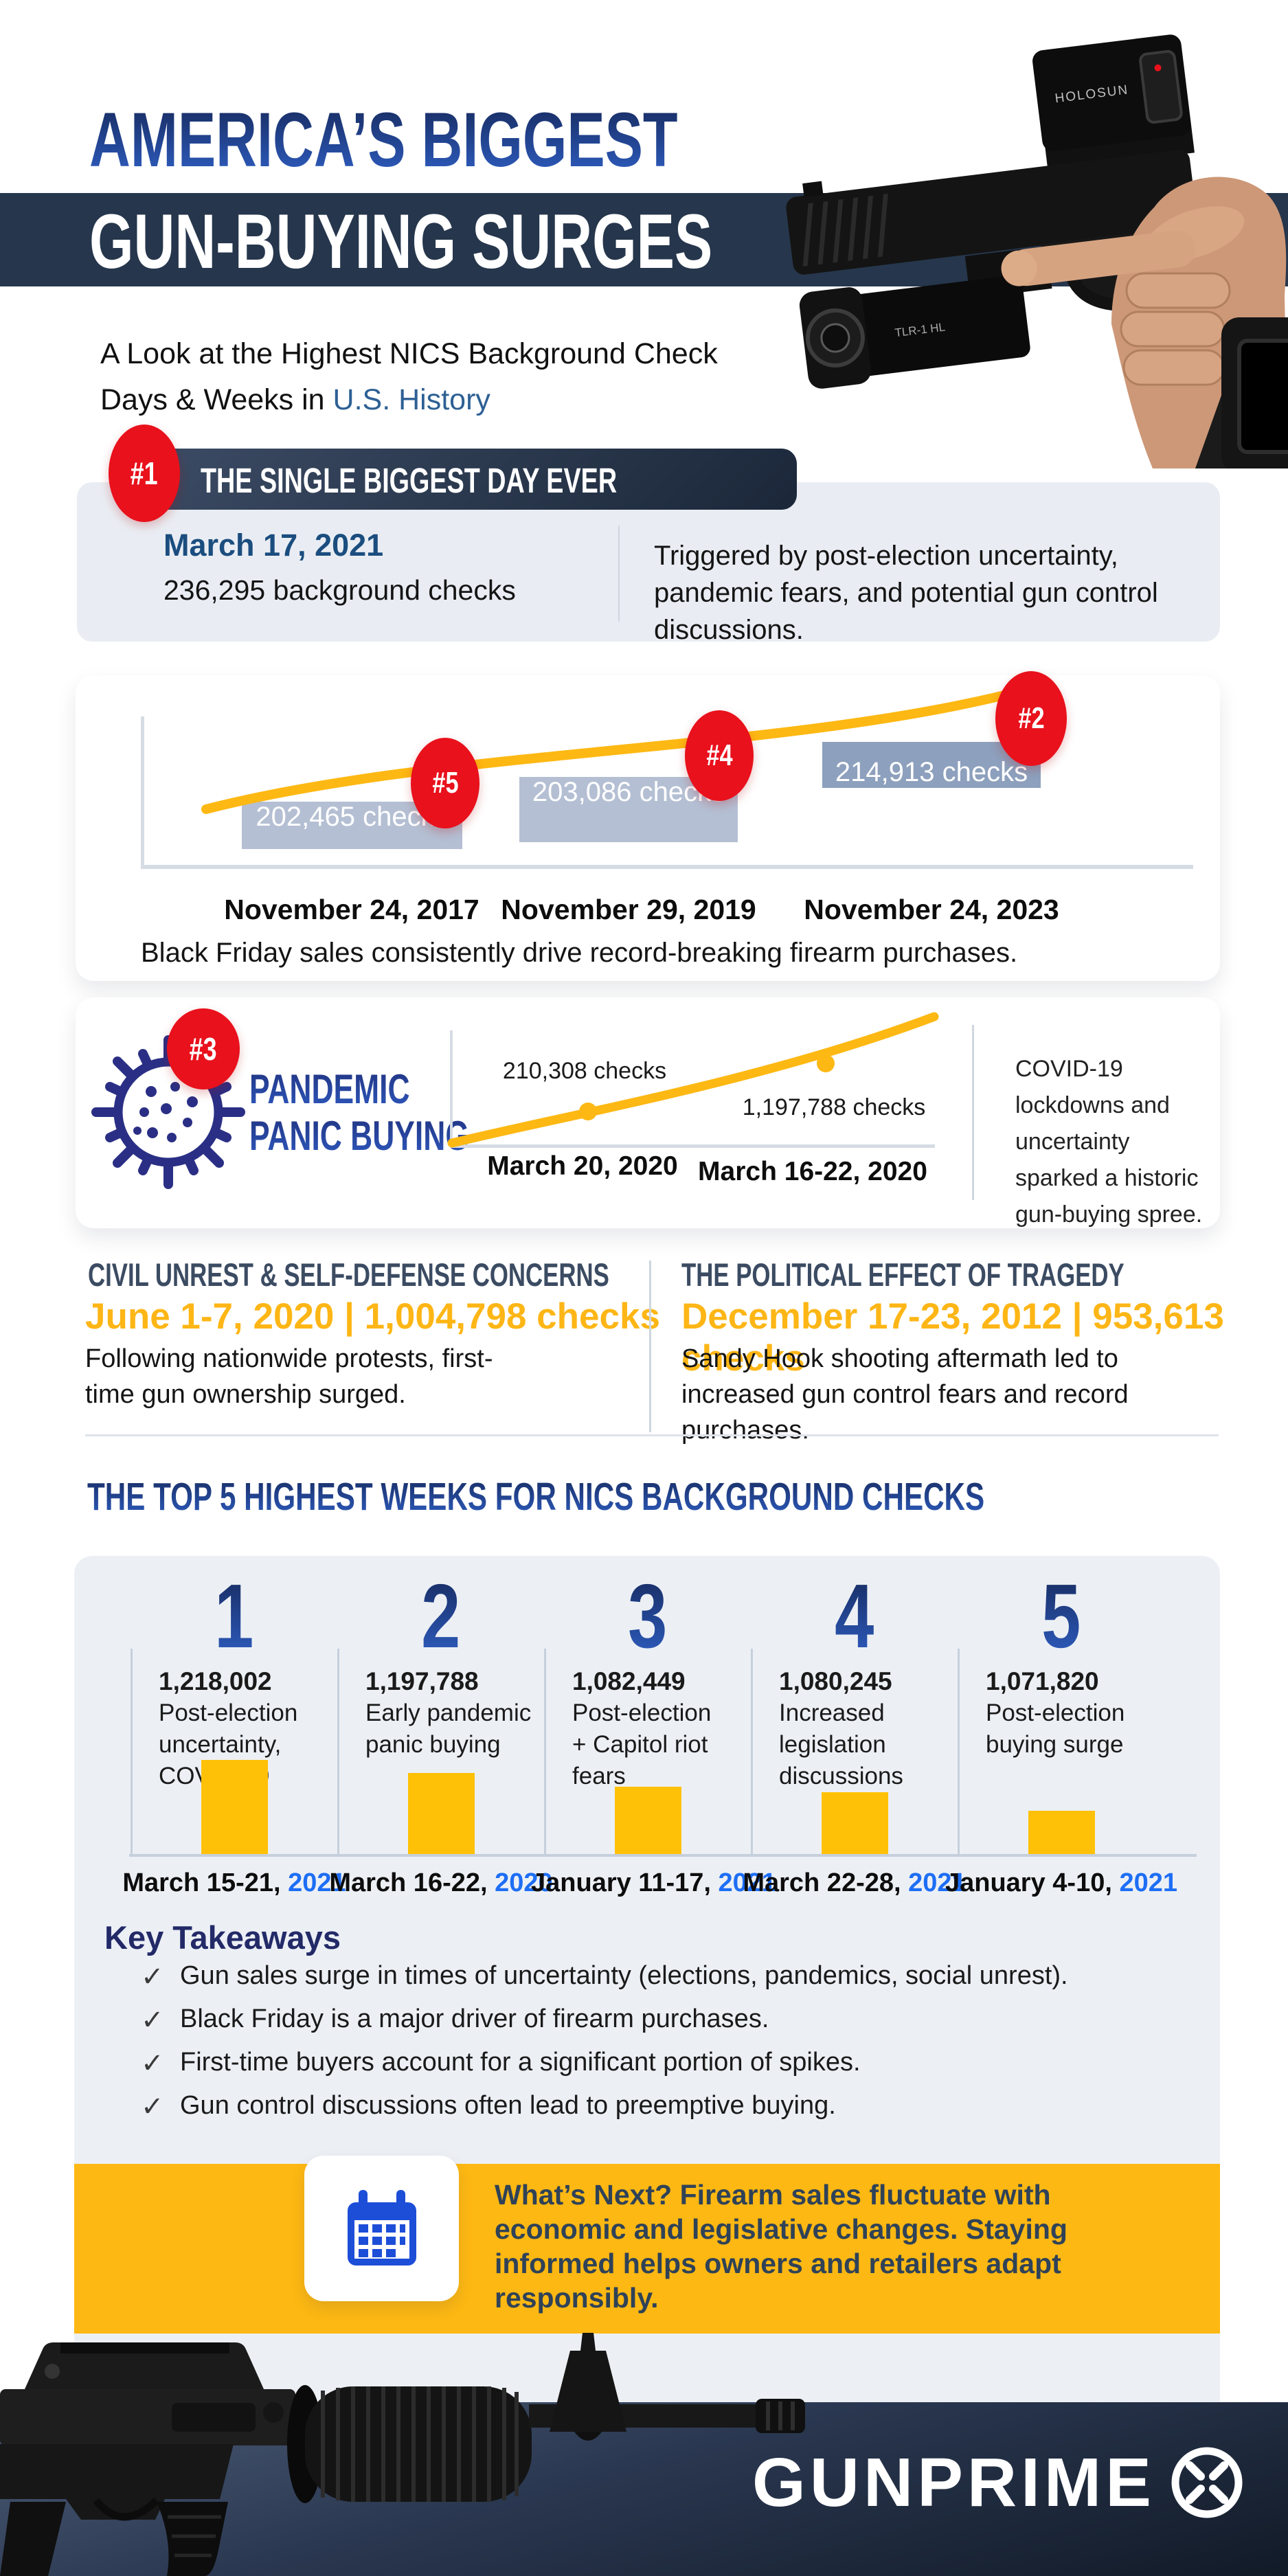 The image size is (1288, 2576). Describe the element at coordinates (441, 1616) in the screenshot. I see `top5-rank-2: 2` at that location.